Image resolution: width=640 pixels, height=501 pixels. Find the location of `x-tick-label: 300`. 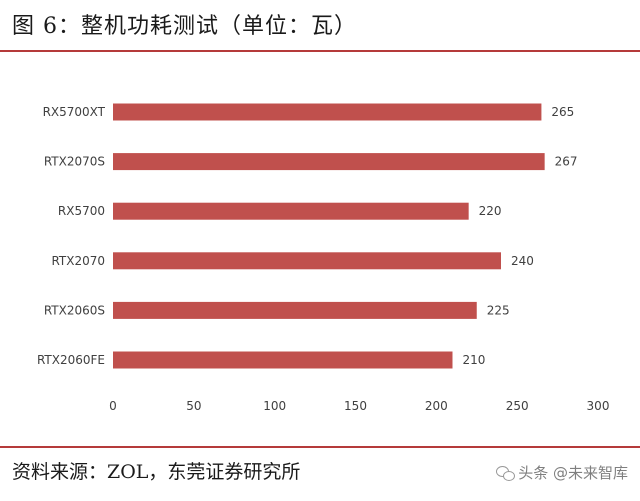

x-tick-label: 300 is located at coordinates (598, 406).